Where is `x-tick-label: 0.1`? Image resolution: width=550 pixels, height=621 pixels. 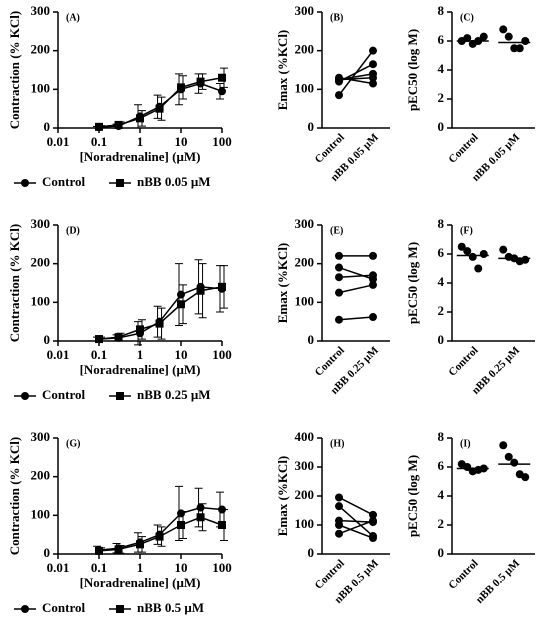
x-tick-label: 0.1 is located at coordinates (99, 141).